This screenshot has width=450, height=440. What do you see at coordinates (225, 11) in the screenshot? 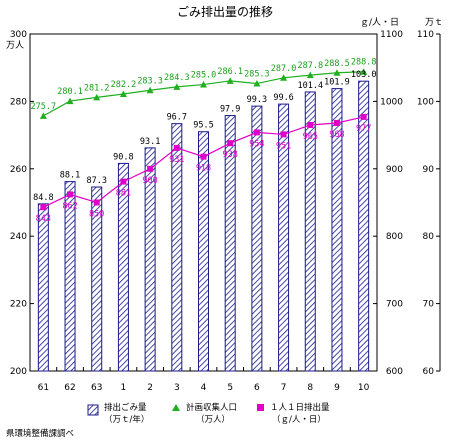
I see `chart-title: ごみ排出量の推移` at bounding box center [225, 11].